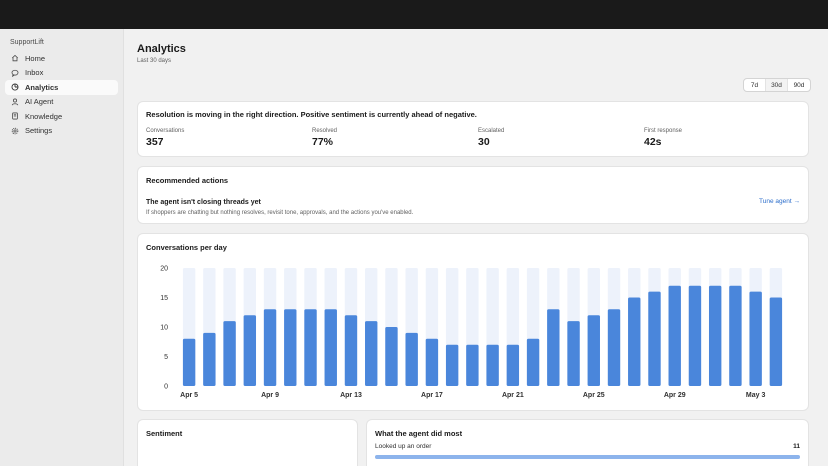 The image size is (828, 466). Describe the element at coordinates (27, 42) in the screenshot. I see `brand-name: SupportLift` at that location.